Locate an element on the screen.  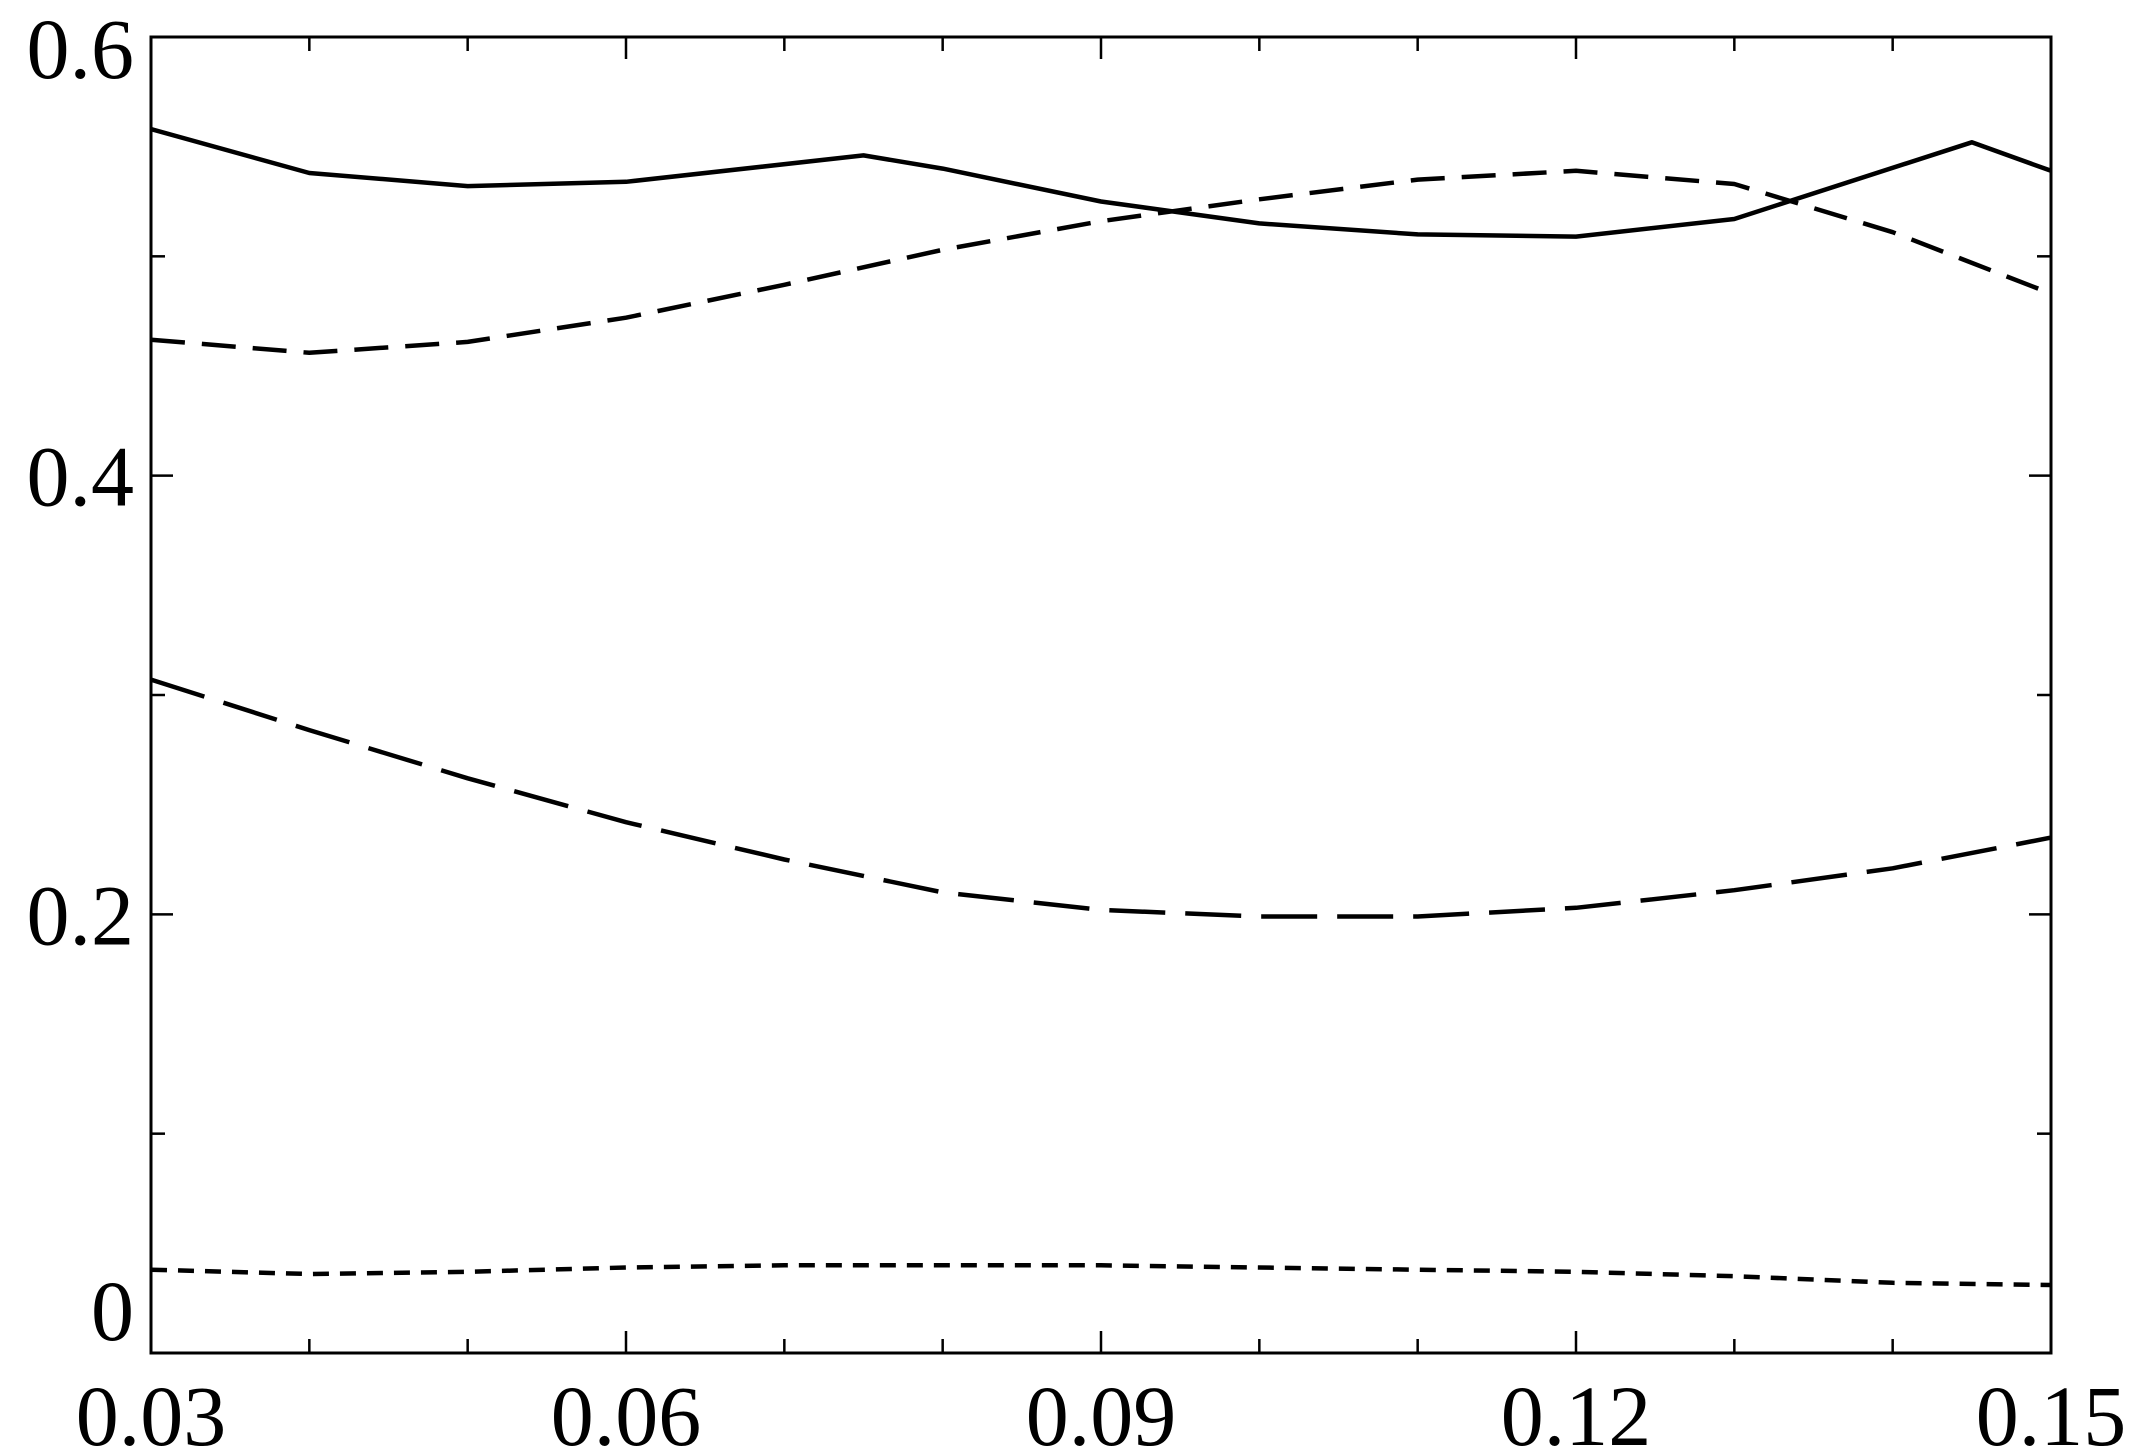
x-tick-label: 0.06 is located at coordinates (626, 1409).